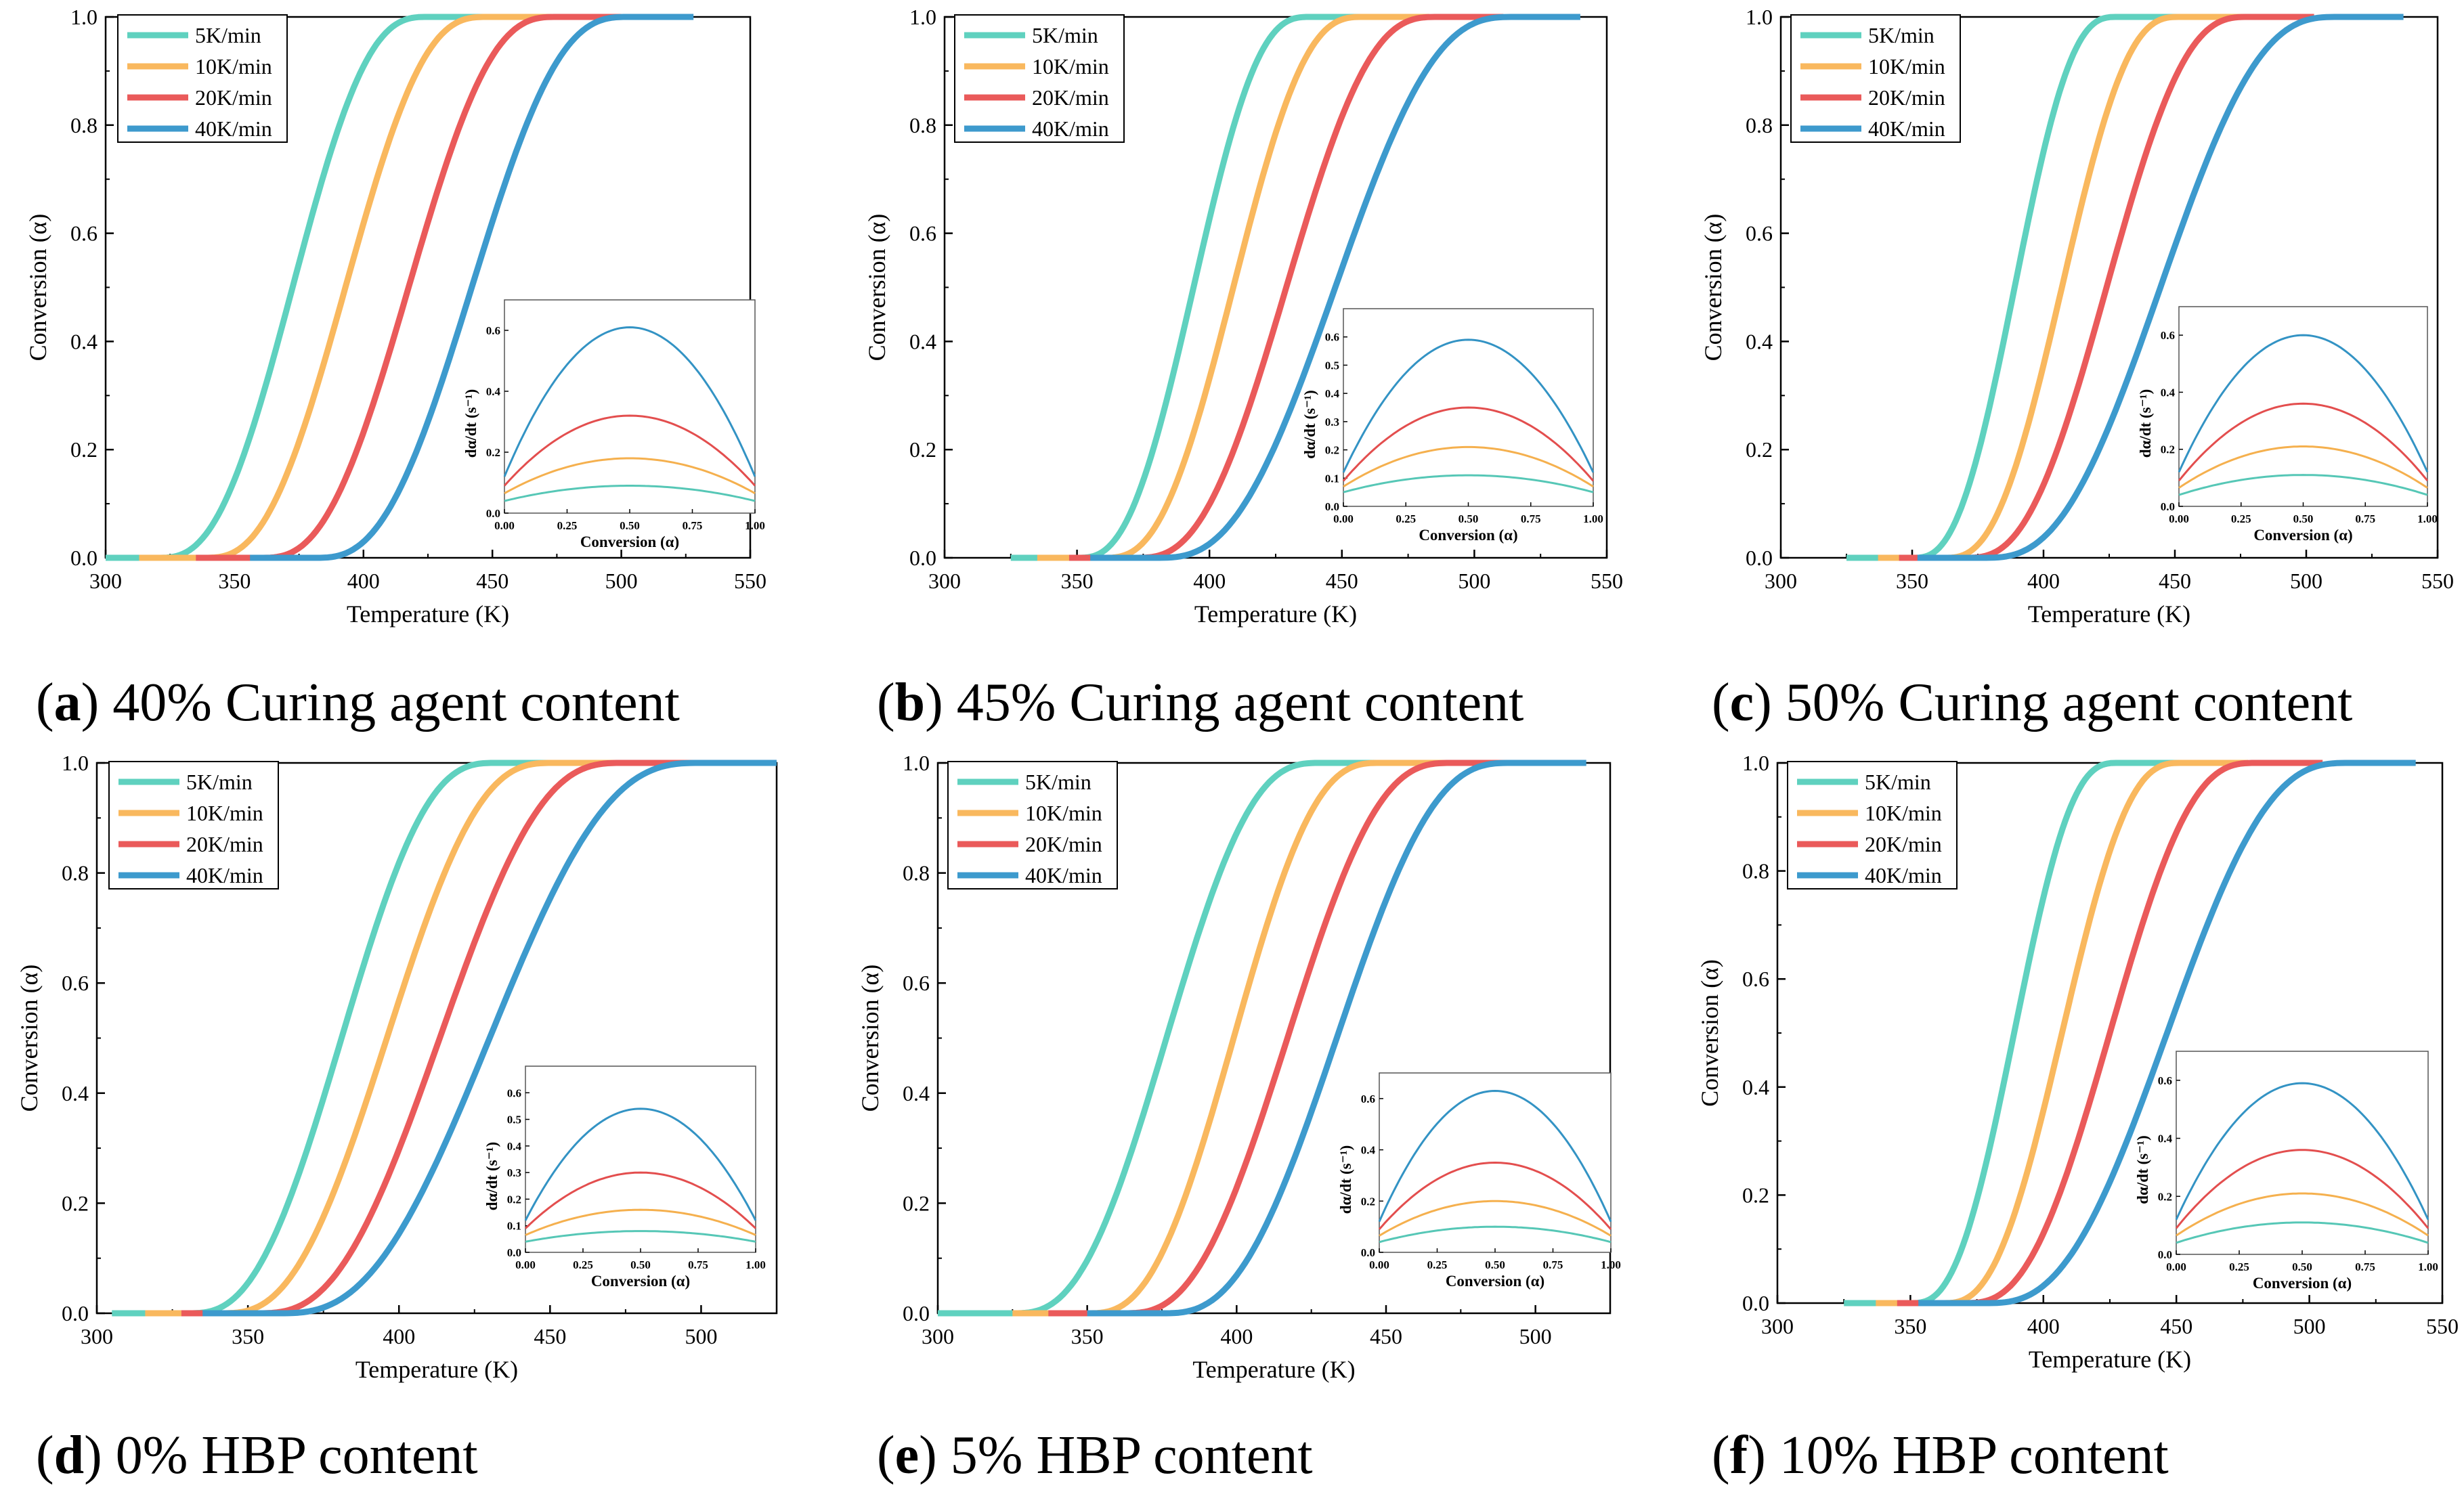 The width and height of the screenshot is (2464, 1494). I want to click on legend-label: 10K/min, so click(1063, 813).